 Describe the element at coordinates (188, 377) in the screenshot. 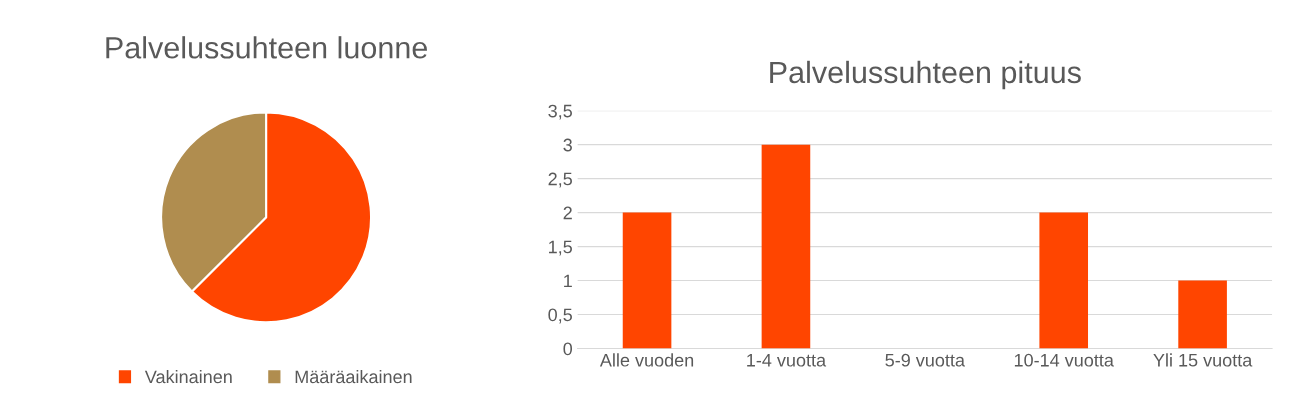

I see `legend-label: Vakinainen` at that location.